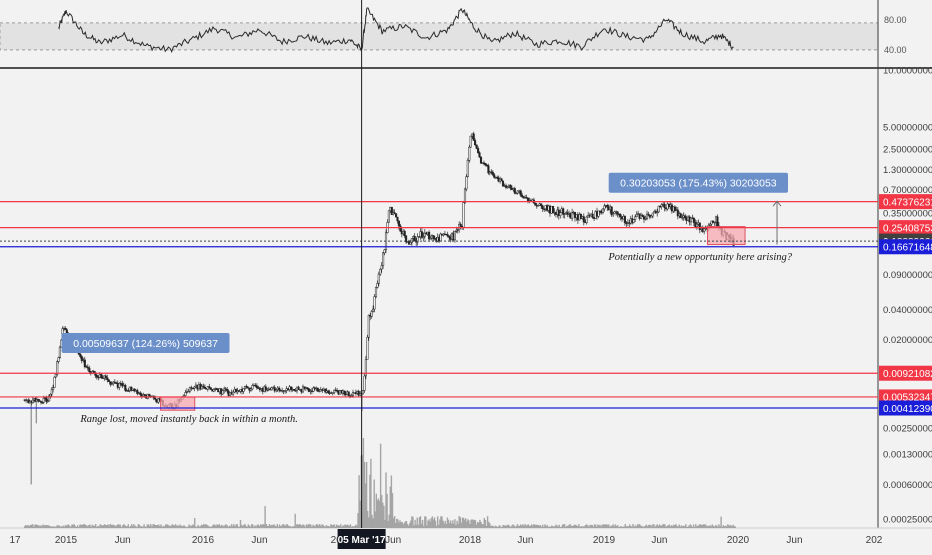 This screenshot has height=555, width=932. What do you see at coordinates (907, 340) in the screenshot?
I see `price-tick-label: 0.02000000` at bounding box center [907, 340].